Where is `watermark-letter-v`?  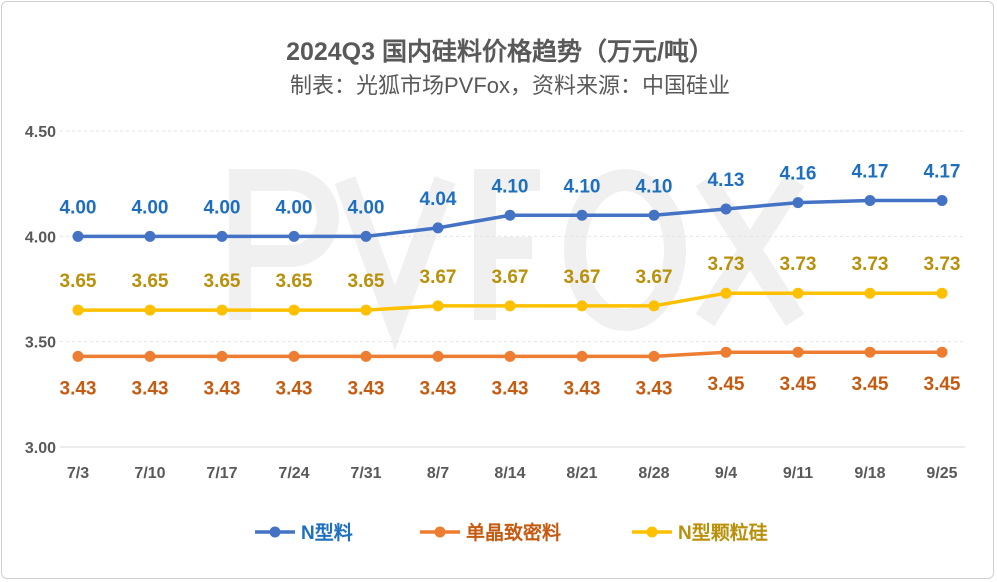
watermark-letter-v is located at coordinates (395, 263).